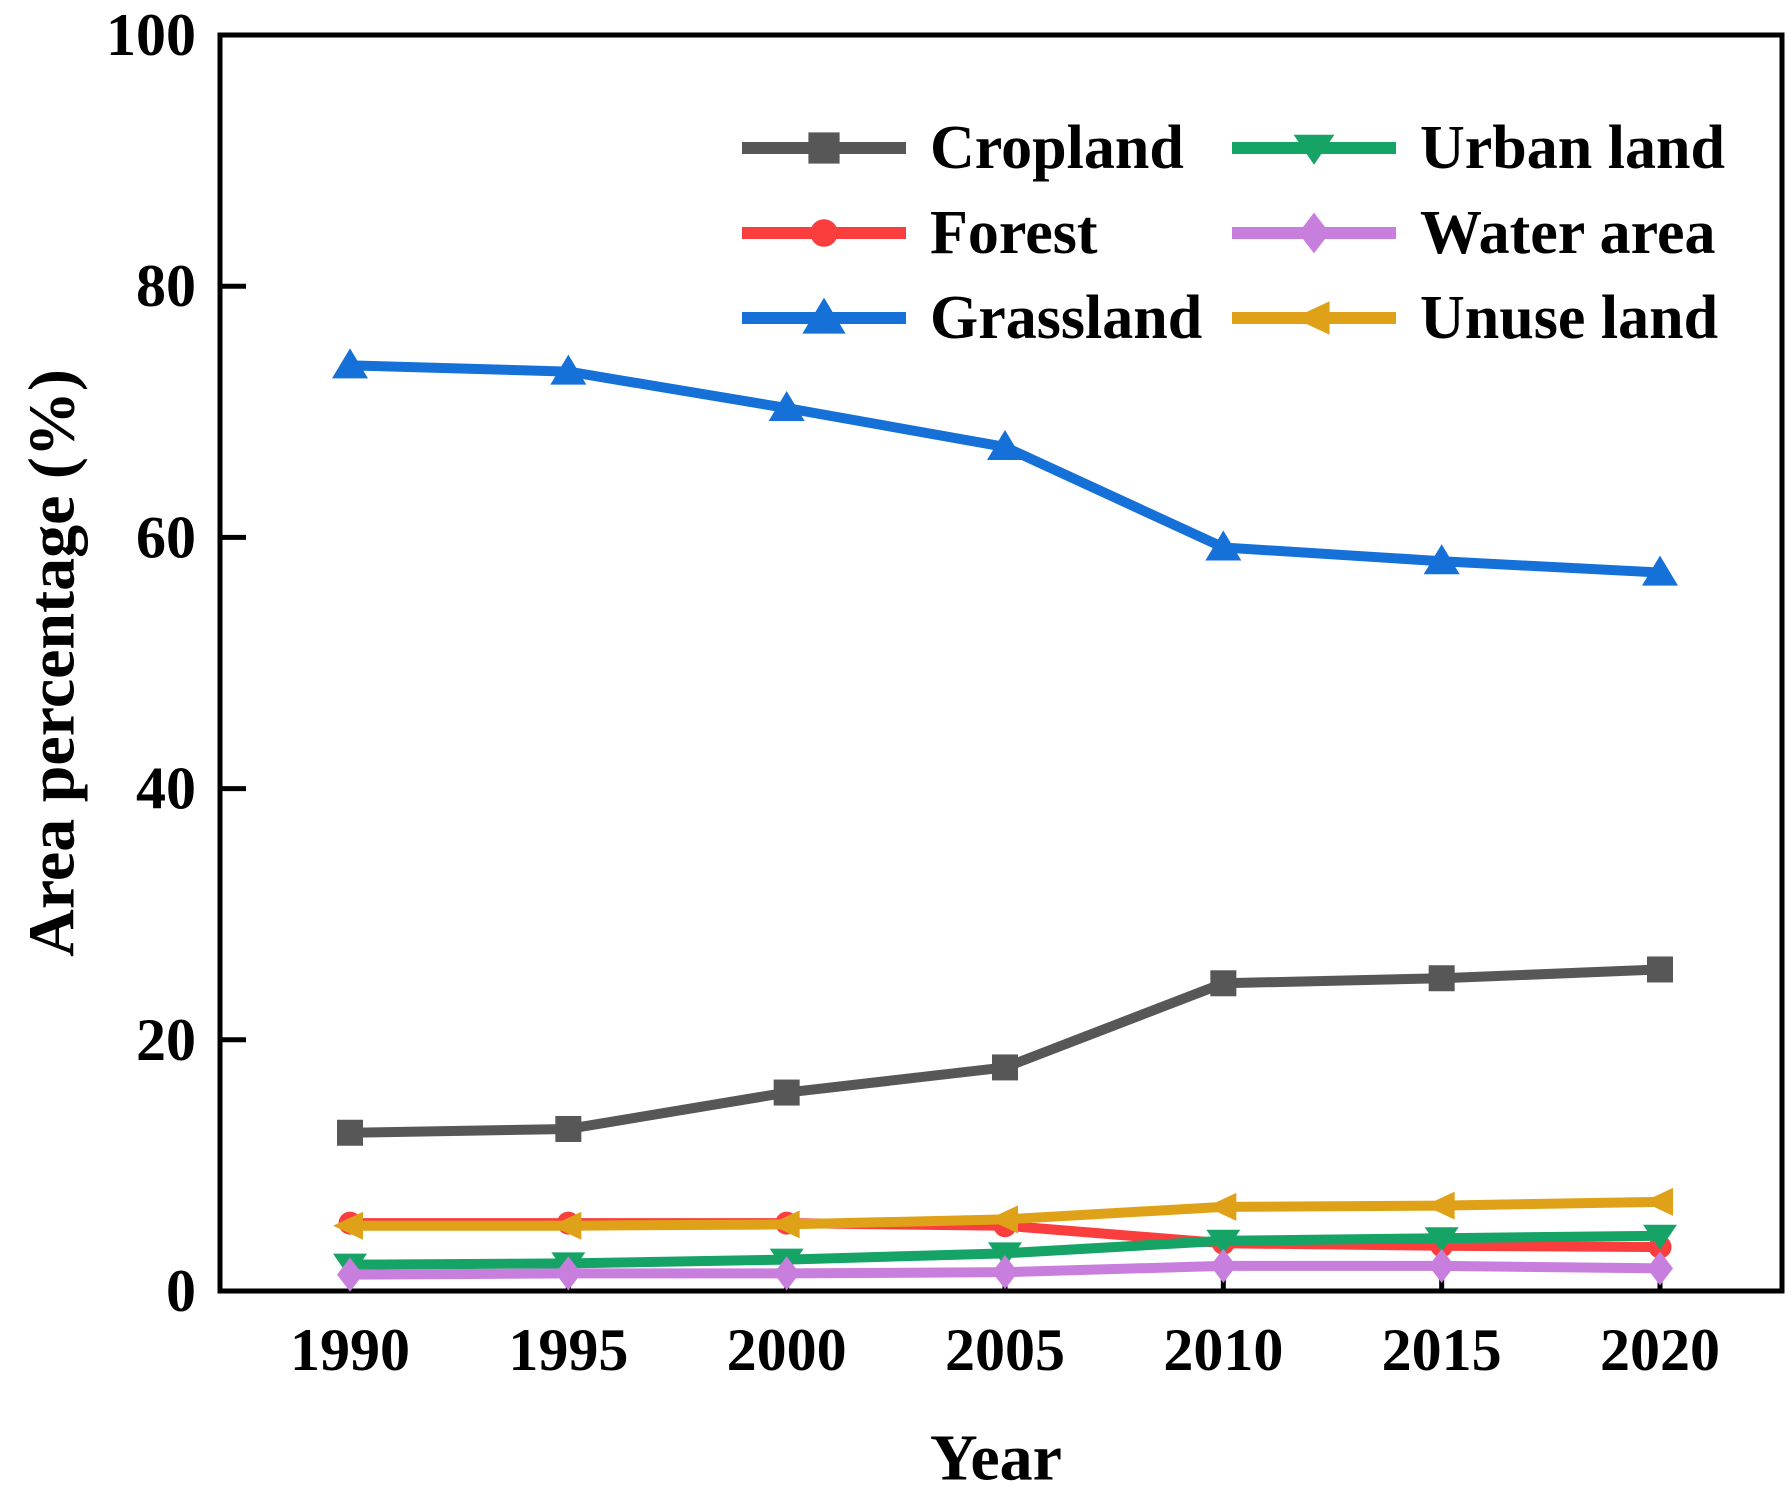 The width and height of the screenshot is (1792, 1500). What do you see at coordinates (166, 789) in the screenshot?
I see `y-tick-label: 40` at bounding box center [166, 789].